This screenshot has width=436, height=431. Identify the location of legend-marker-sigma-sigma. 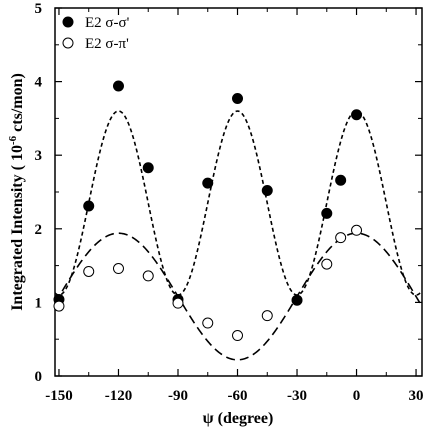
(68, 22).